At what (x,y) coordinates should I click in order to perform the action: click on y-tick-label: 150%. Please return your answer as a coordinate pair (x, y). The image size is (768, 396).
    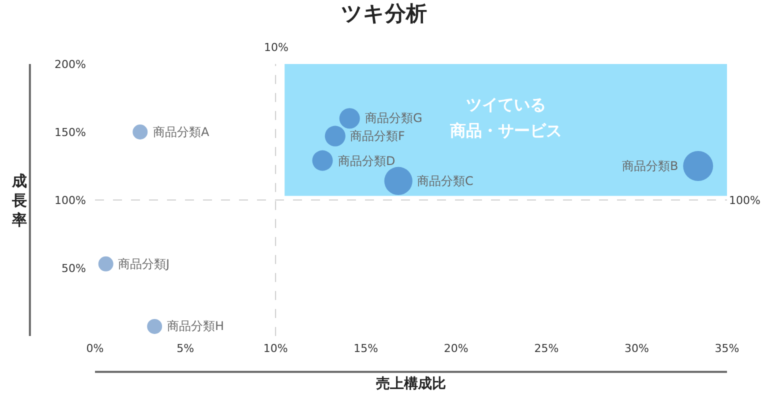
    Looking at the image, I should click on (70, 132).